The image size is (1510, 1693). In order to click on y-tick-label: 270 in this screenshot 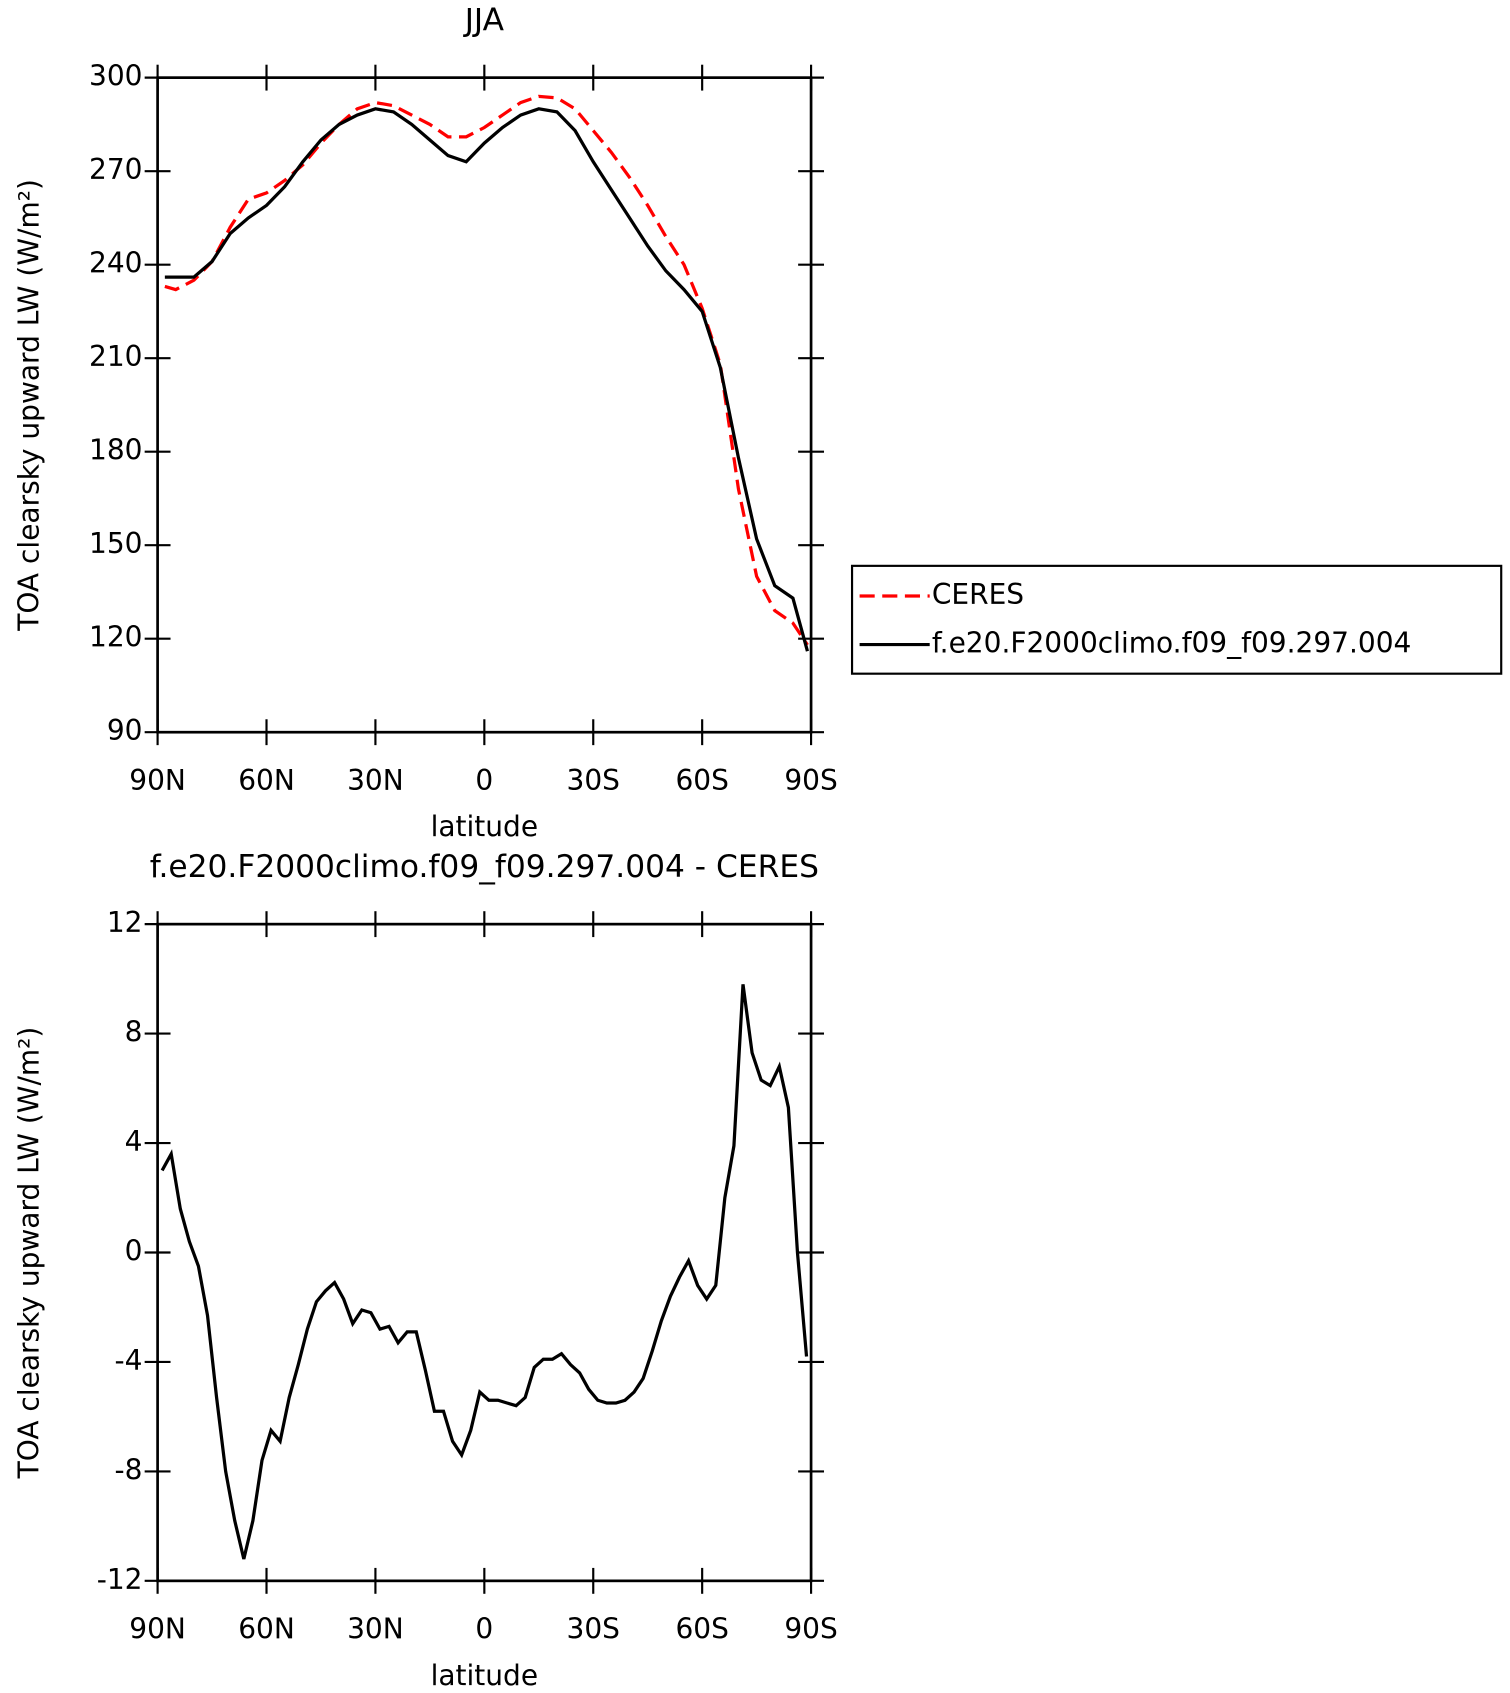, I will do `click(115, 169)`.